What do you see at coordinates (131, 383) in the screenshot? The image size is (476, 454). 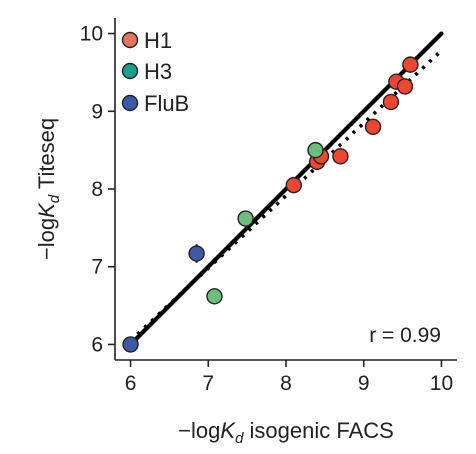 I see `x-tick-label: 6` at bounding box center [131, 383].